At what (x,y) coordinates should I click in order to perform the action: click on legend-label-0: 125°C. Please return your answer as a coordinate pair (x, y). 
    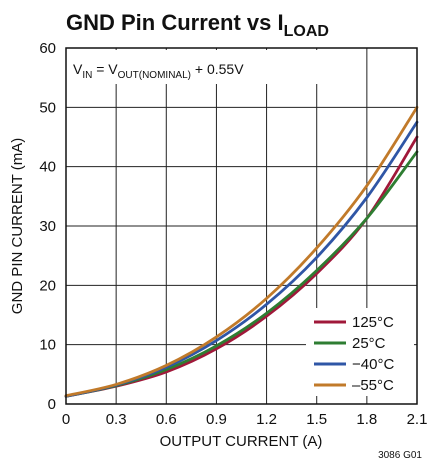
    Looking at the image, I should click on (373, 322).